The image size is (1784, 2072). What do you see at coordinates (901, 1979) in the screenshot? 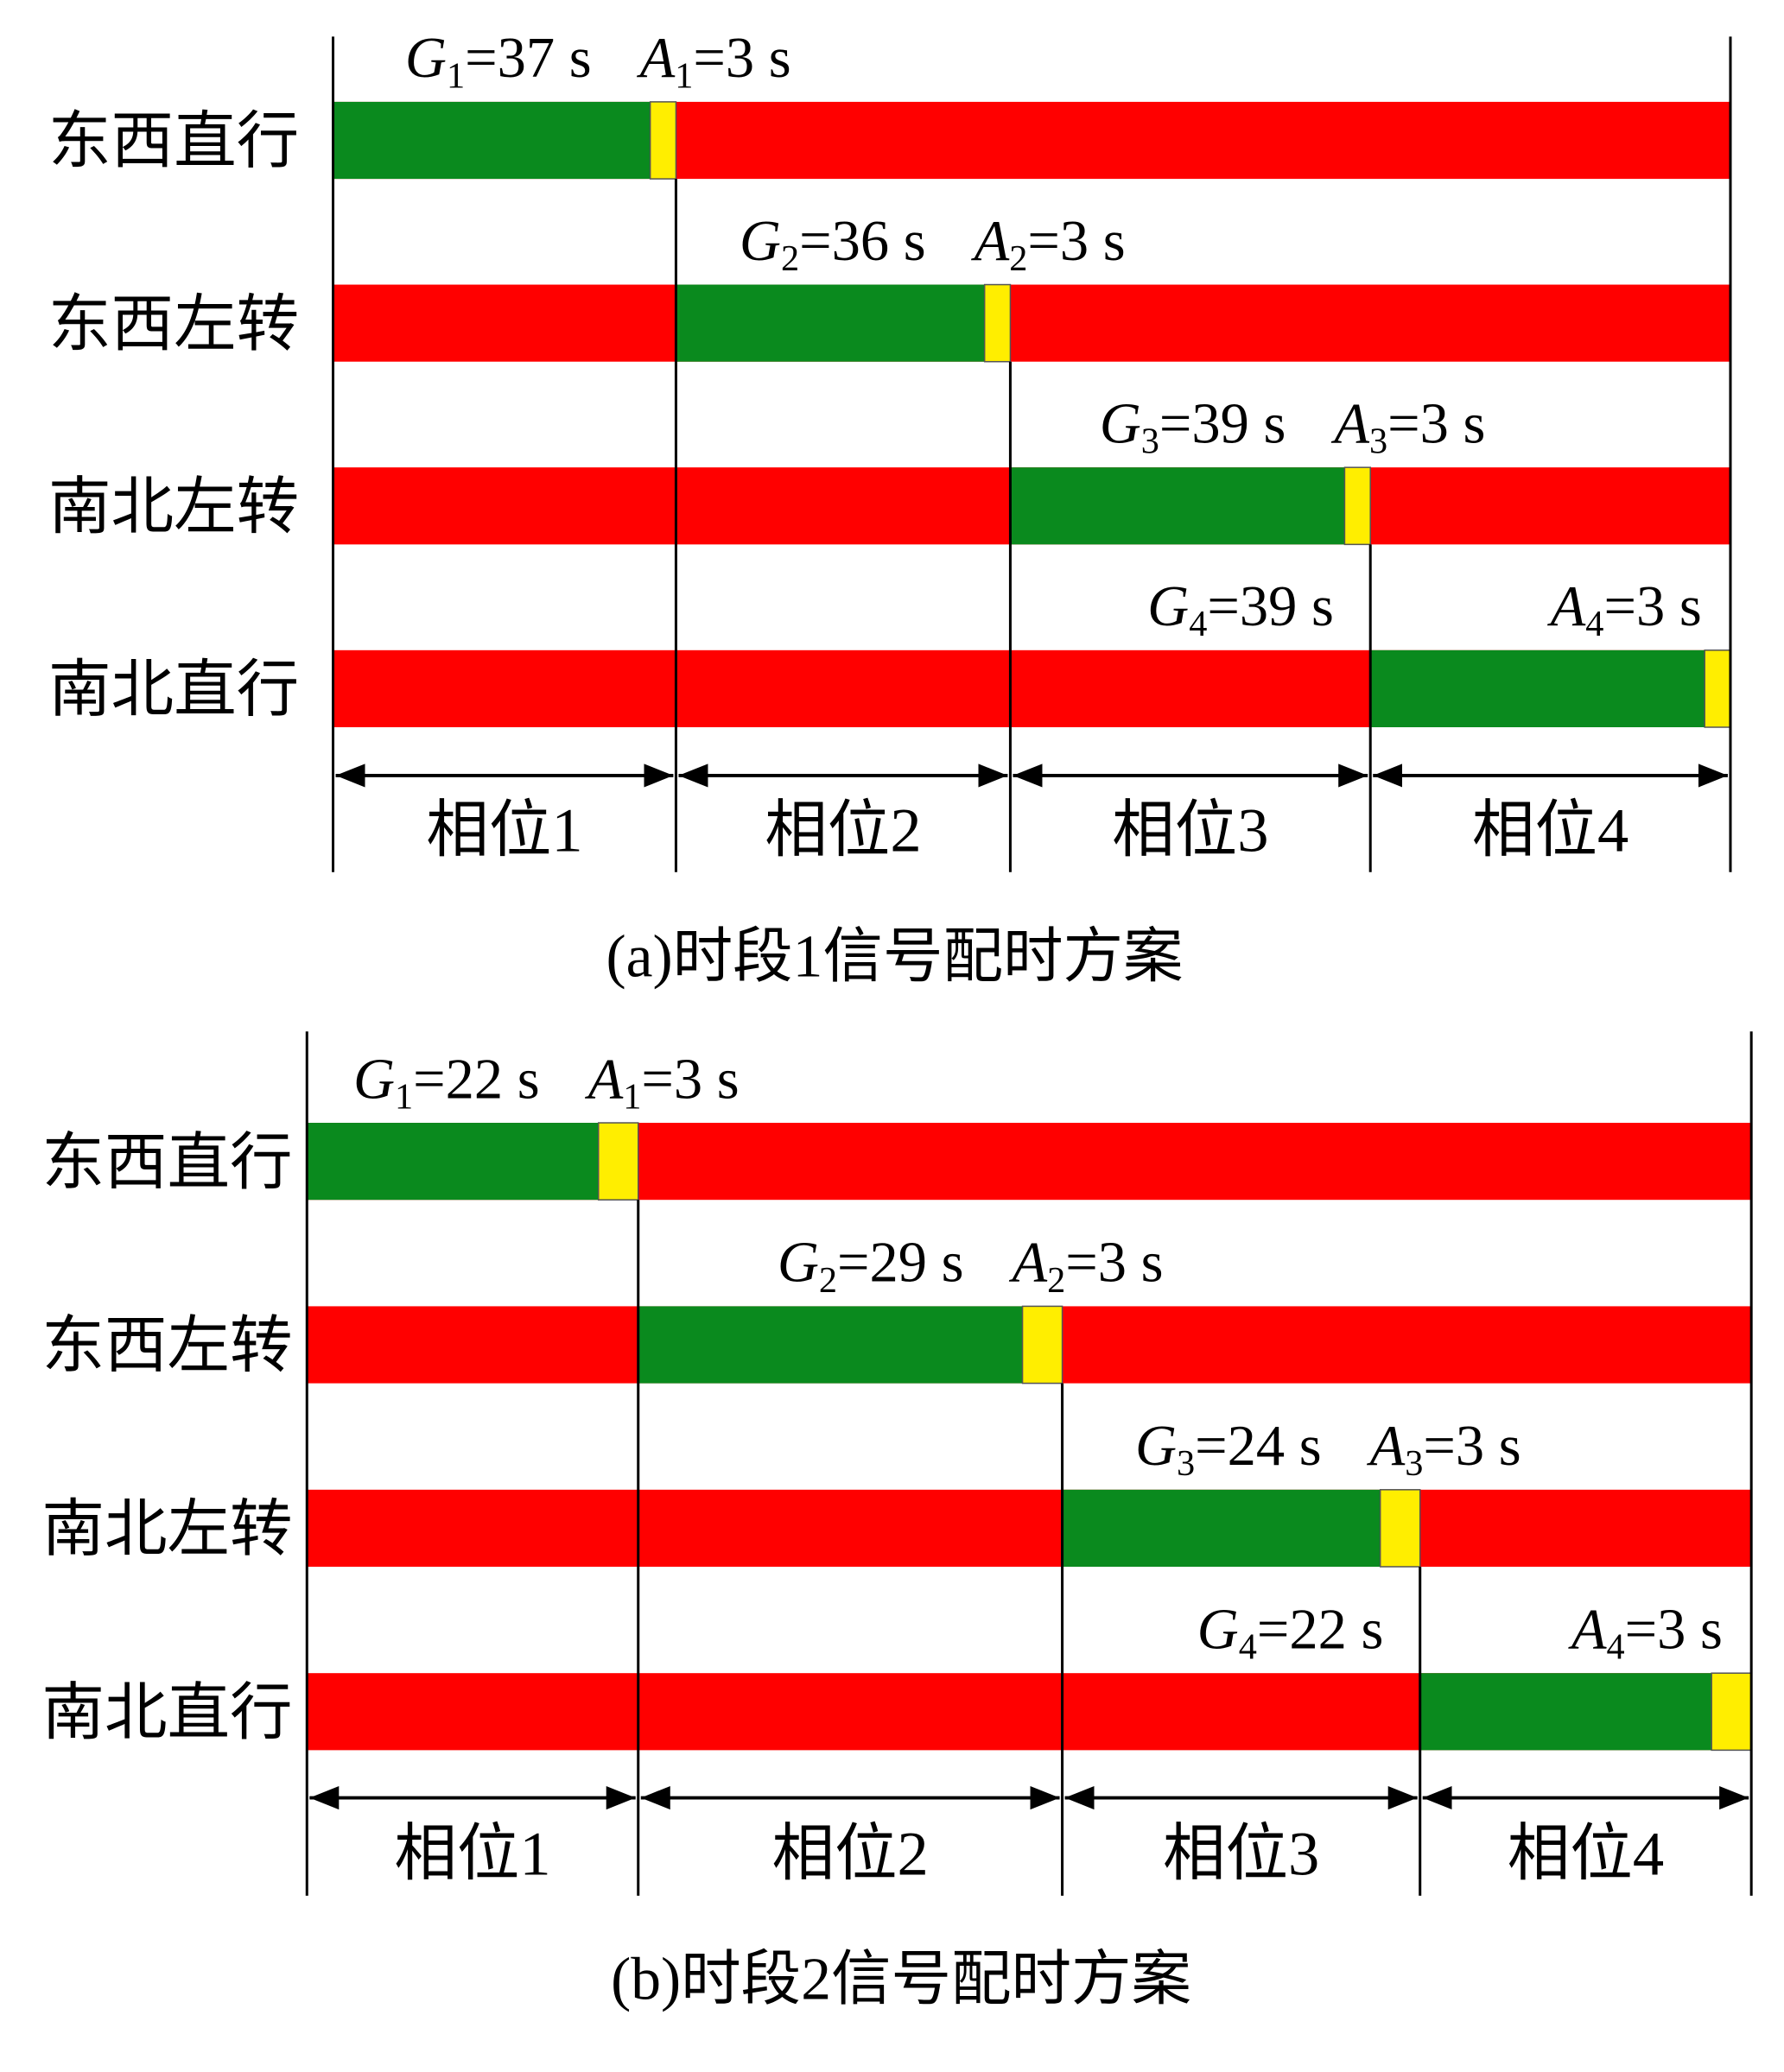
I see `panel-caption: (b)时段2信号配时方案` at bounding box center [901, 1979].